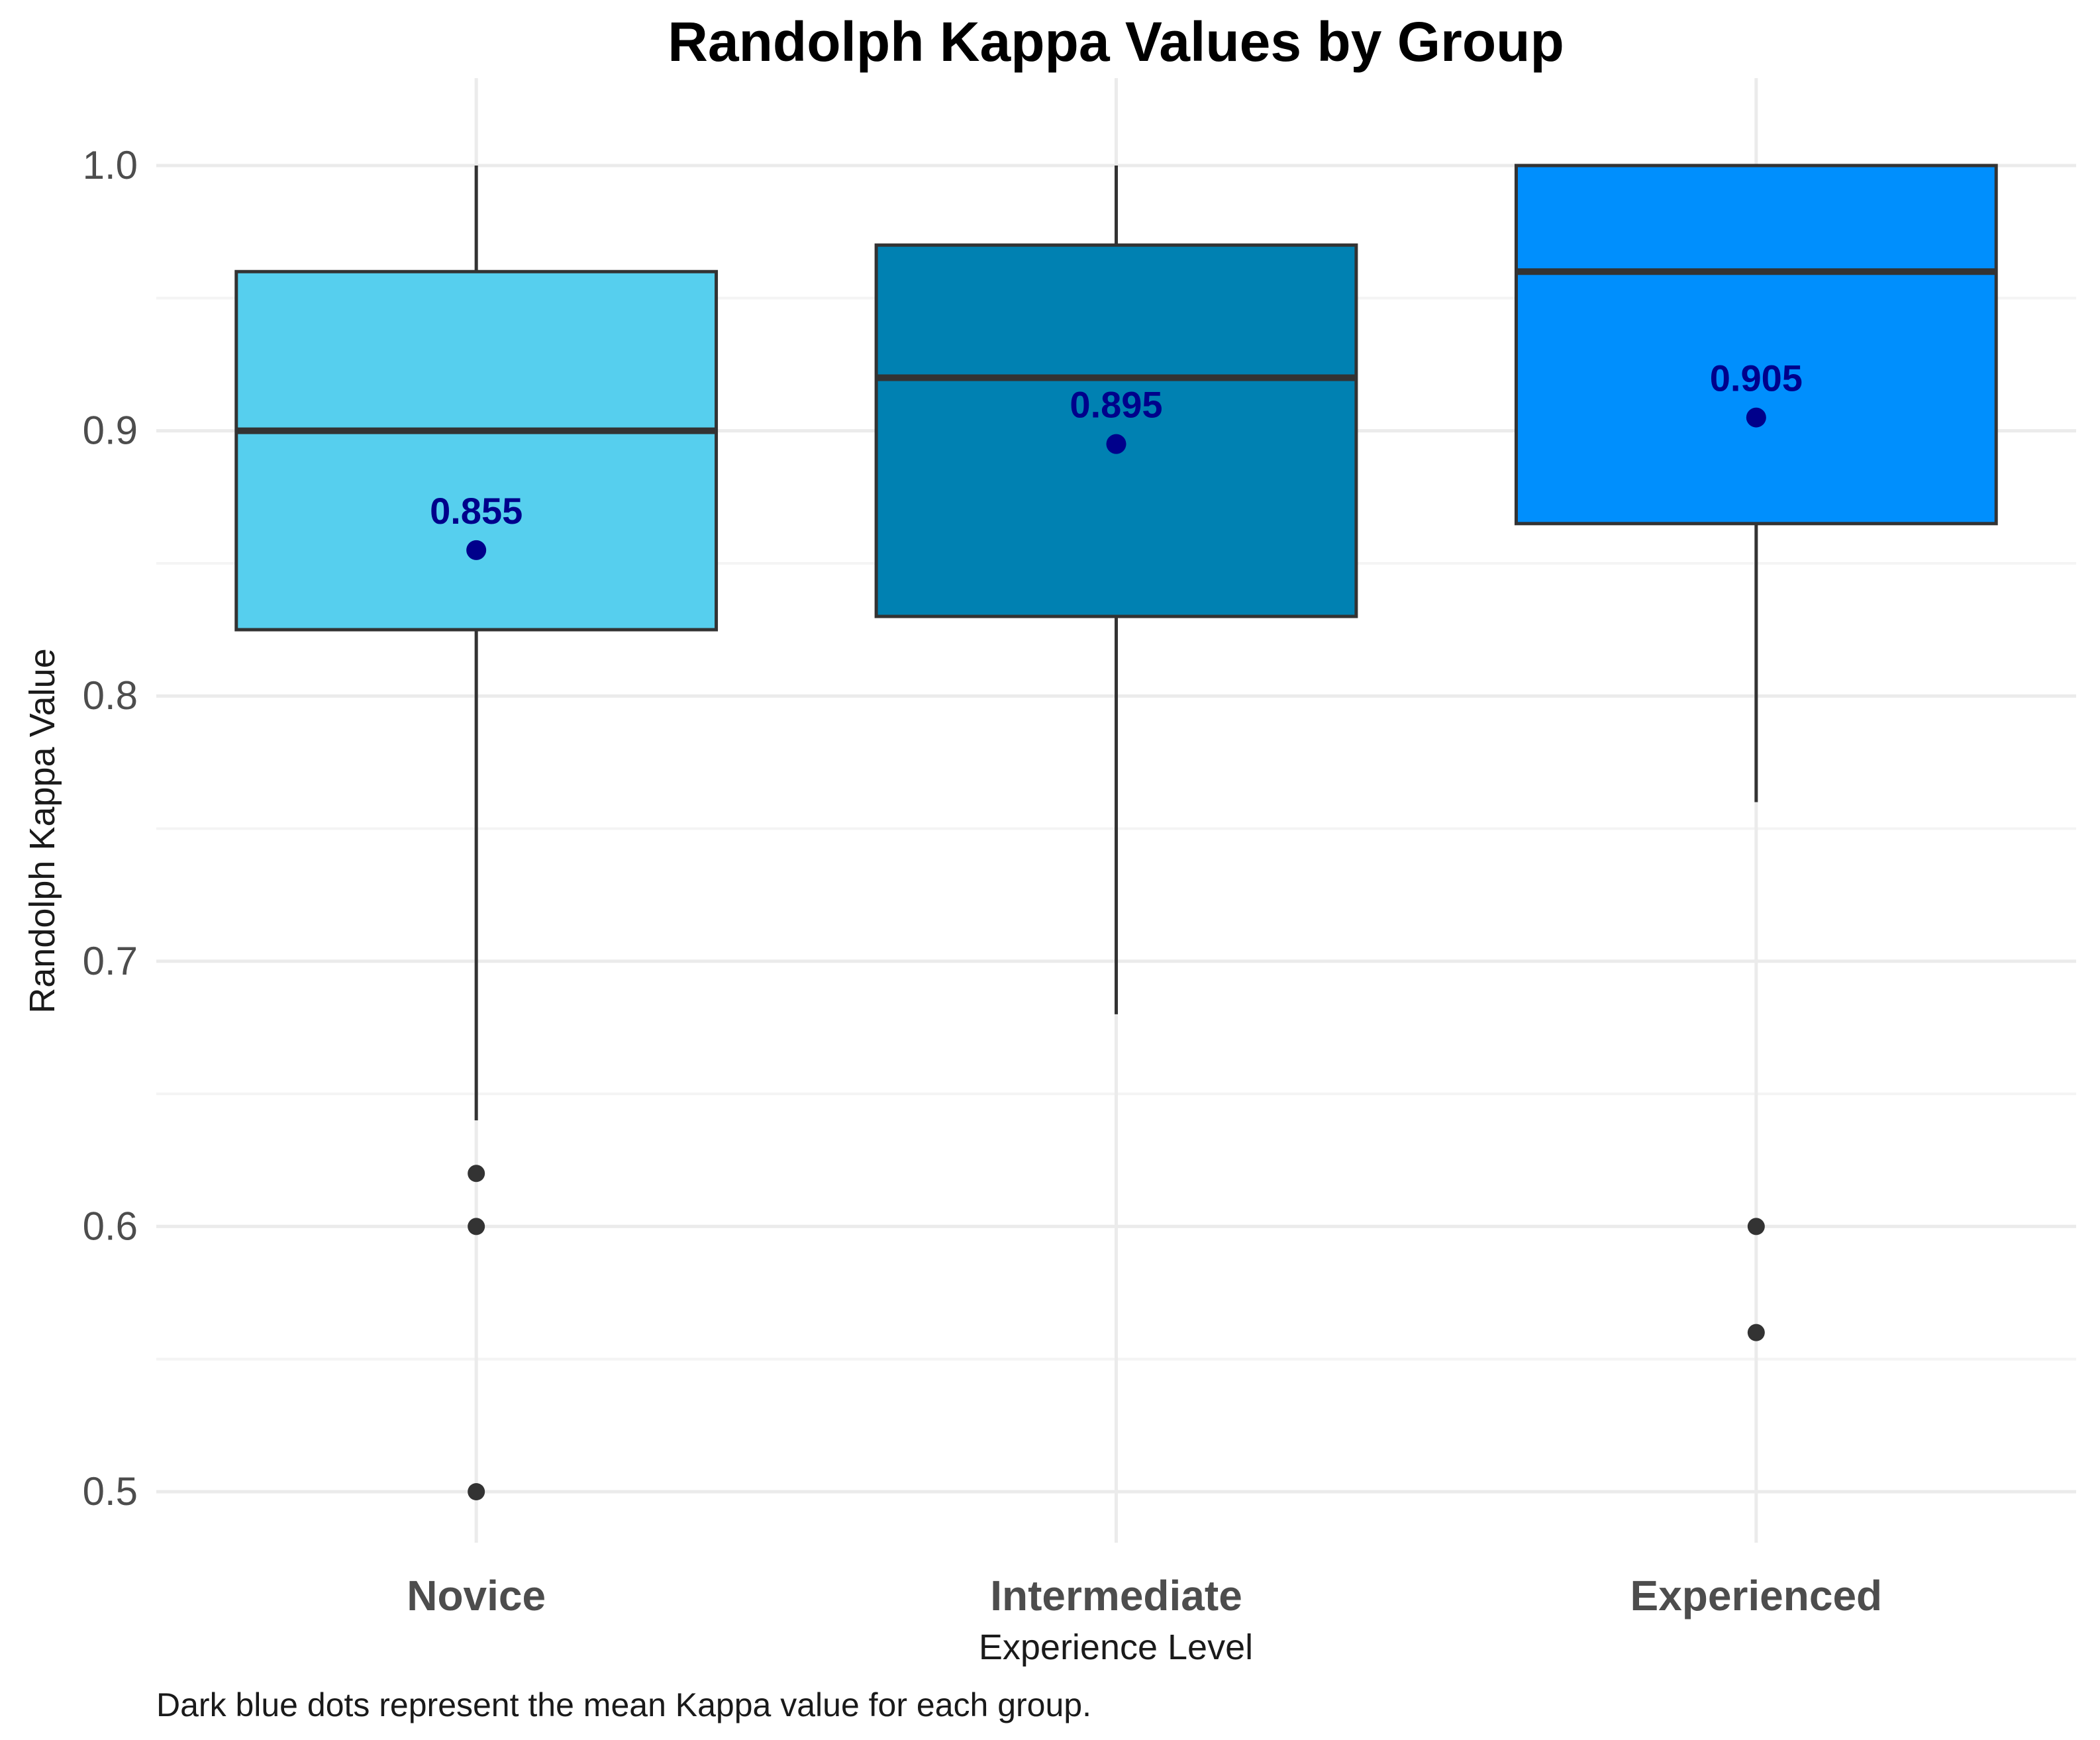 The width and height of the screenshot is (2100, 1740). I want to click on y-tick-label: 0.8, so click(110, 695).